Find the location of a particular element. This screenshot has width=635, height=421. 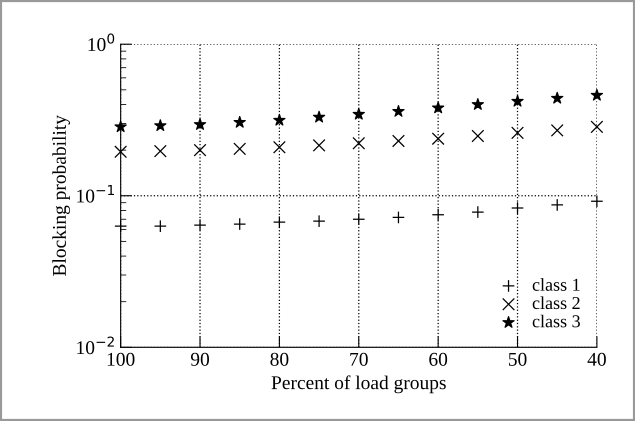

x-tick-label: 40 is located at coordinates (597, 359).